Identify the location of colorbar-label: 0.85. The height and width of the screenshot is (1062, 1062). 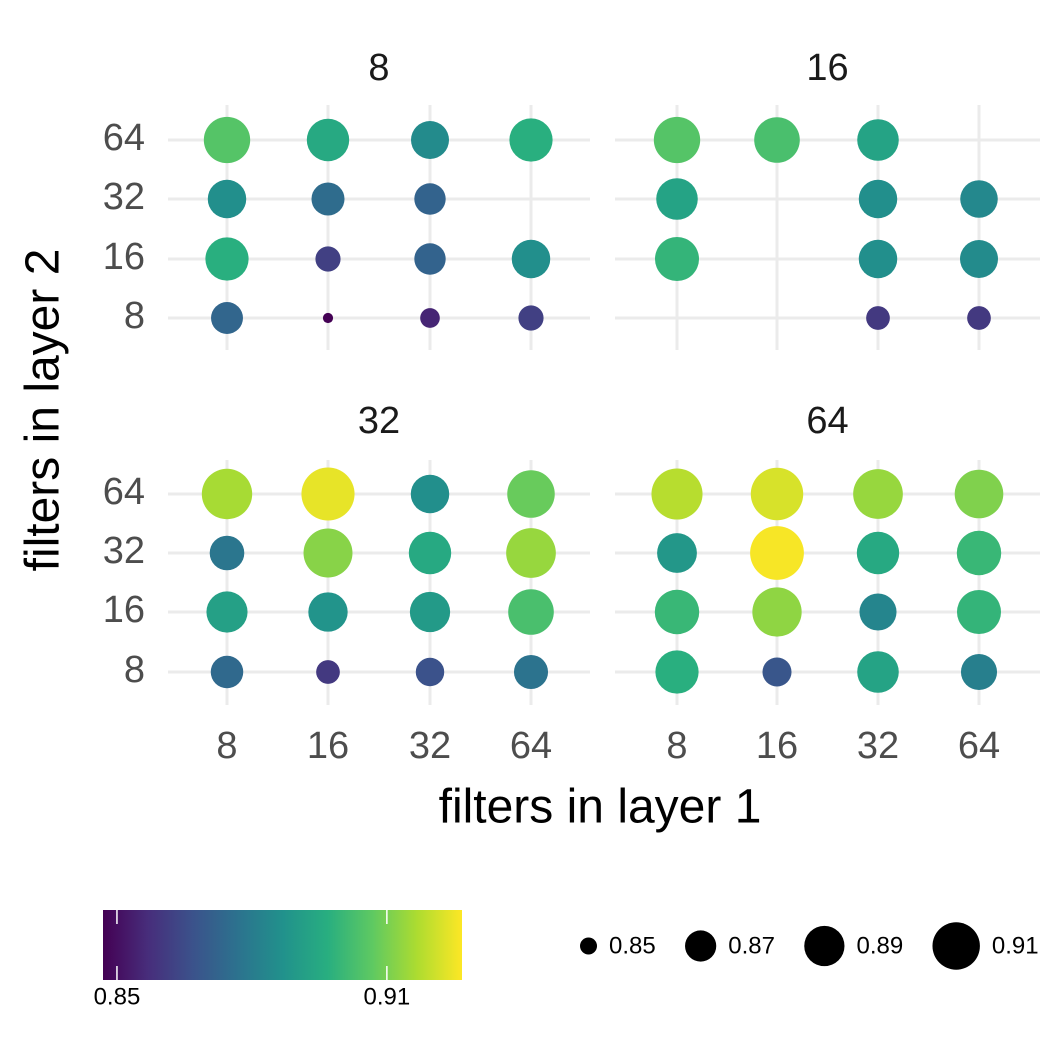
(117, 996).